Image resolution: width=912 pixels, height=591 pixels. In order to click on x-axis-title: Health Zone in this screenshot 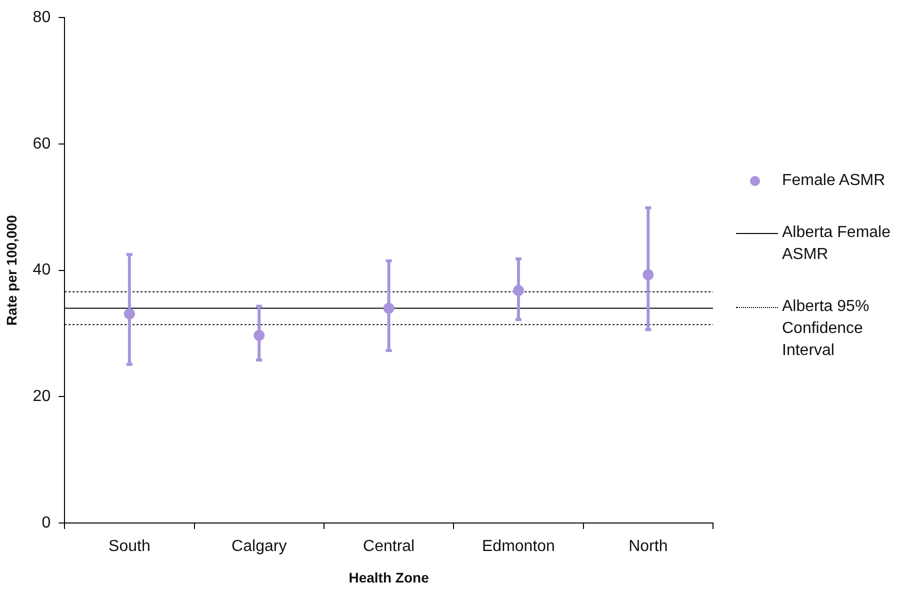, I will do `click(389, 577)`.